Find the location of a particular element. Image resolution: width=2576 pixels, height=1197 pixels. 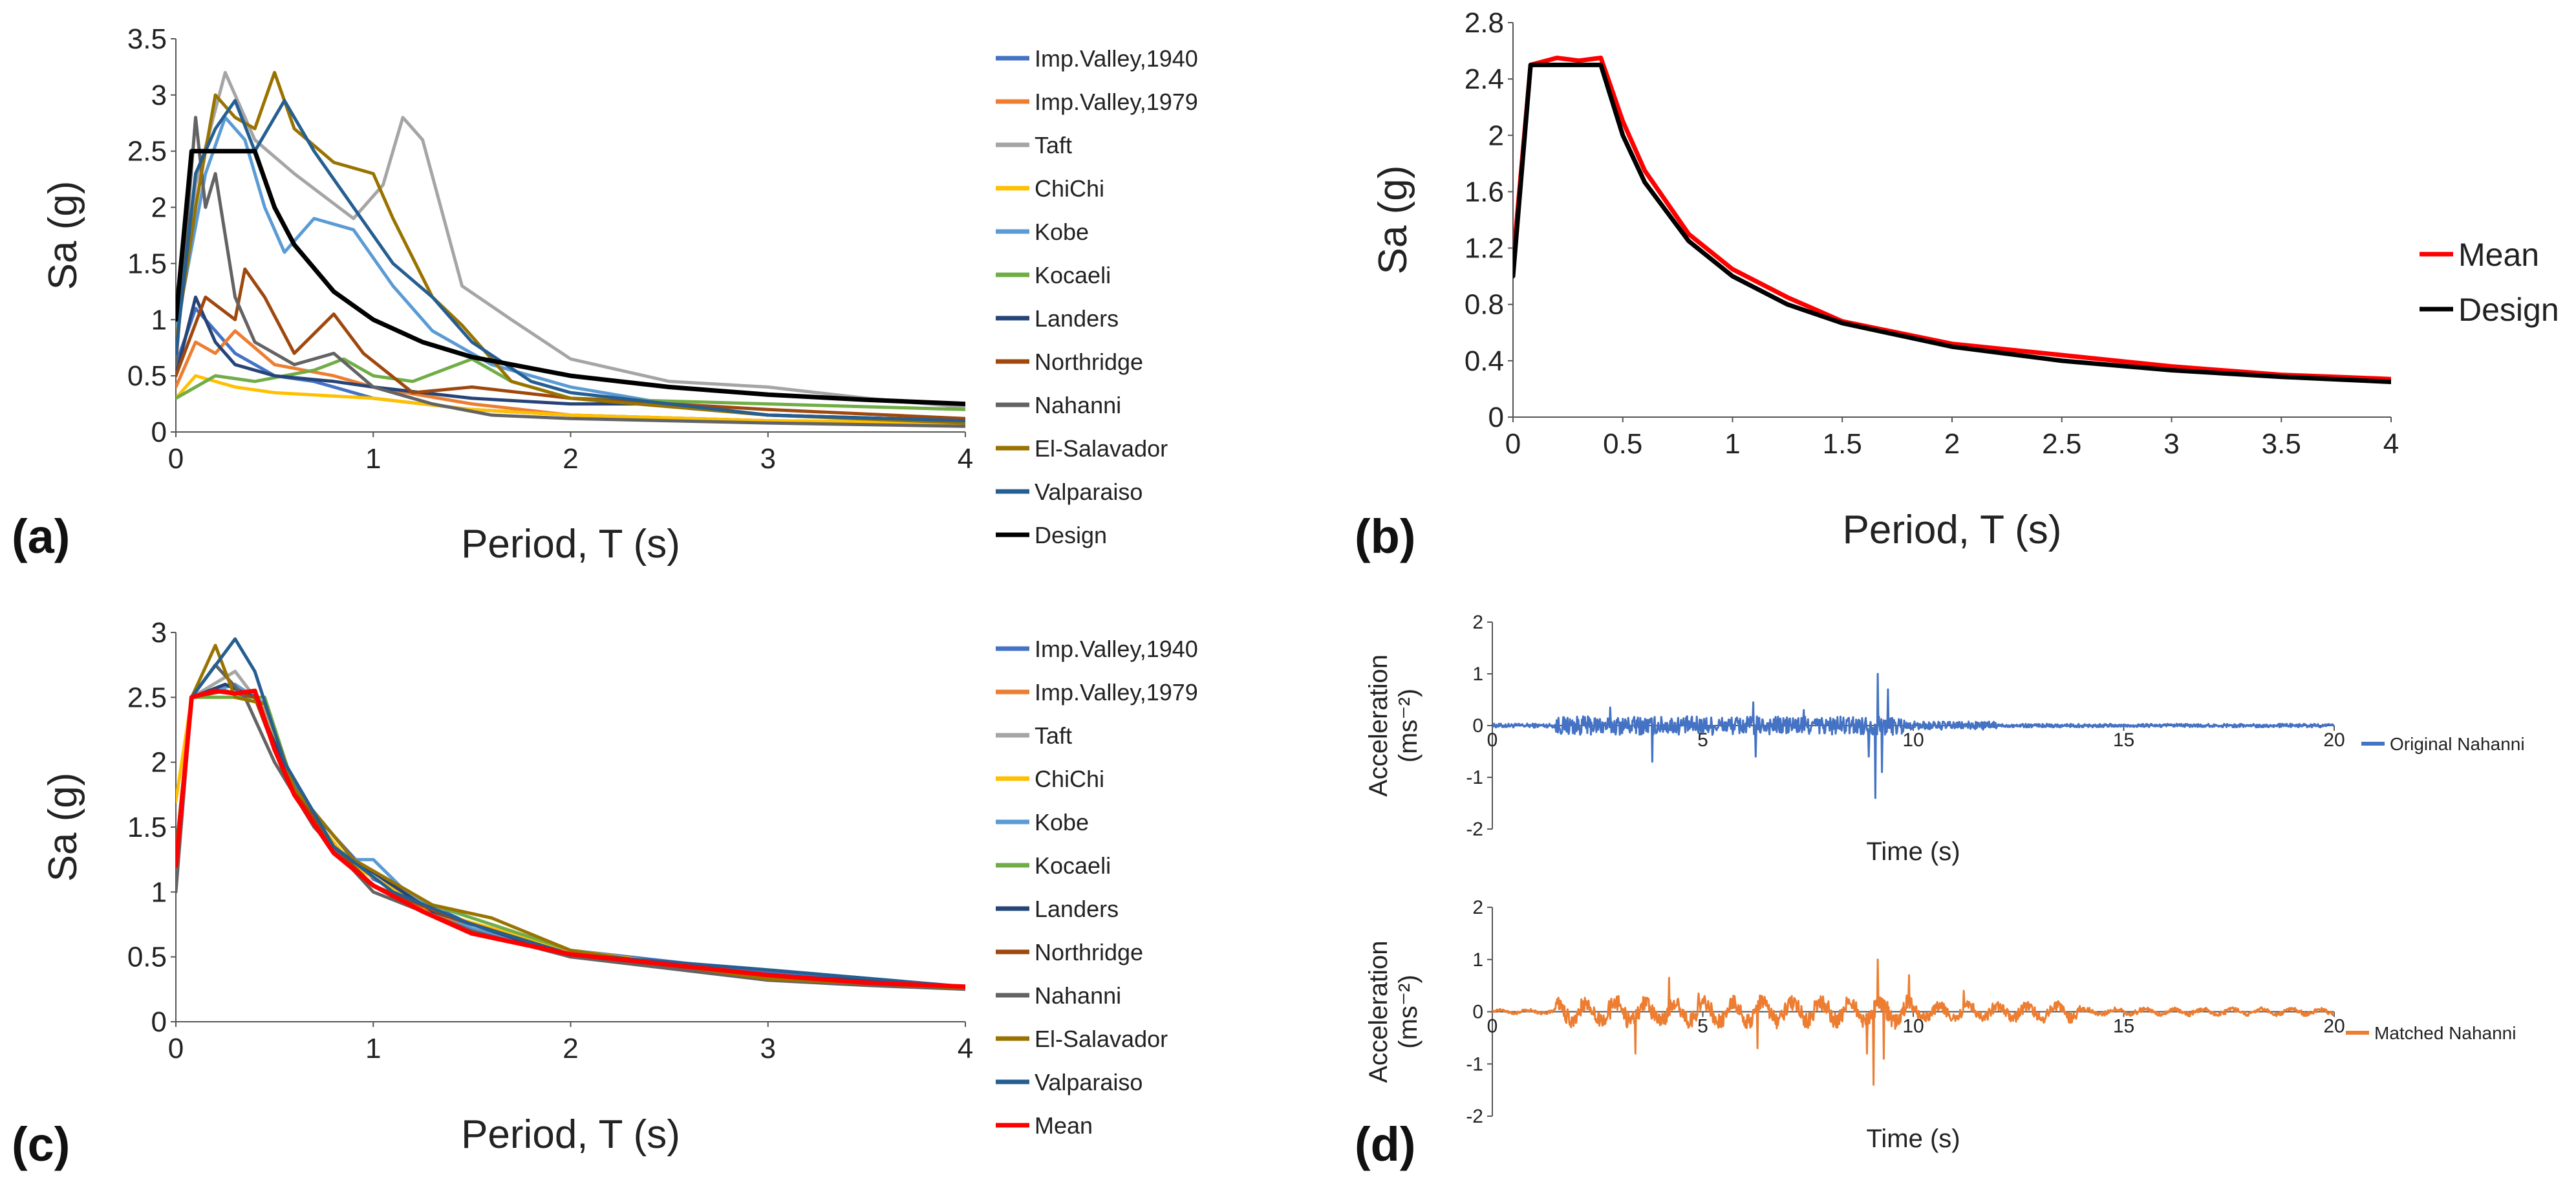

series-line-kocaeli is located at coordinates (570, 842).